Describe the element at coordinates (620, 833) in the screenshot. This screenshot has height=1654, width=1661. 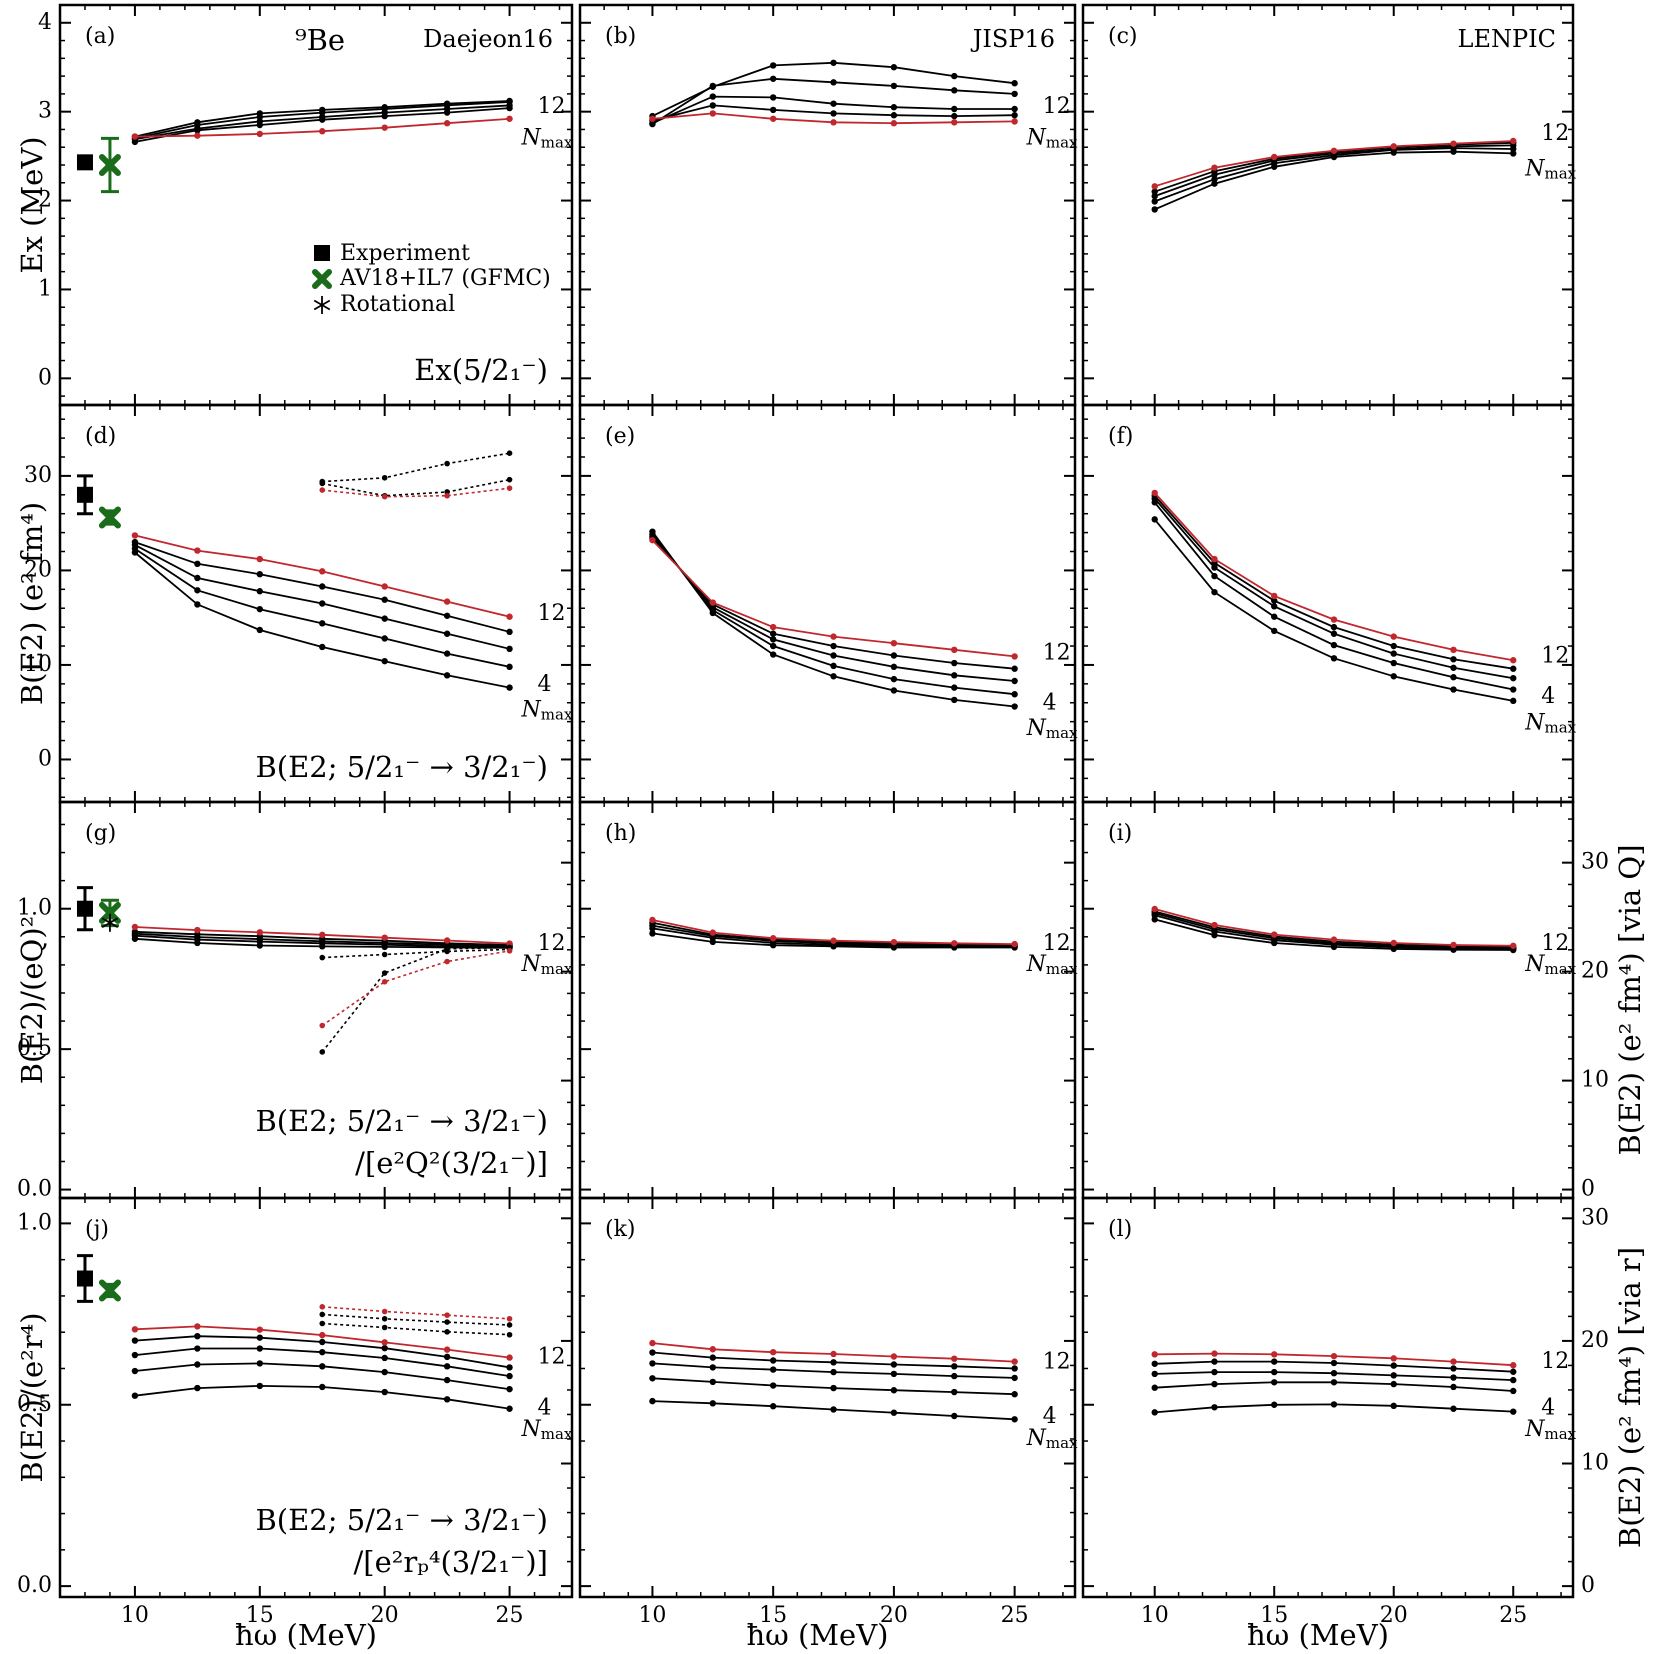
I see `panel-letter: (h)` at that location.